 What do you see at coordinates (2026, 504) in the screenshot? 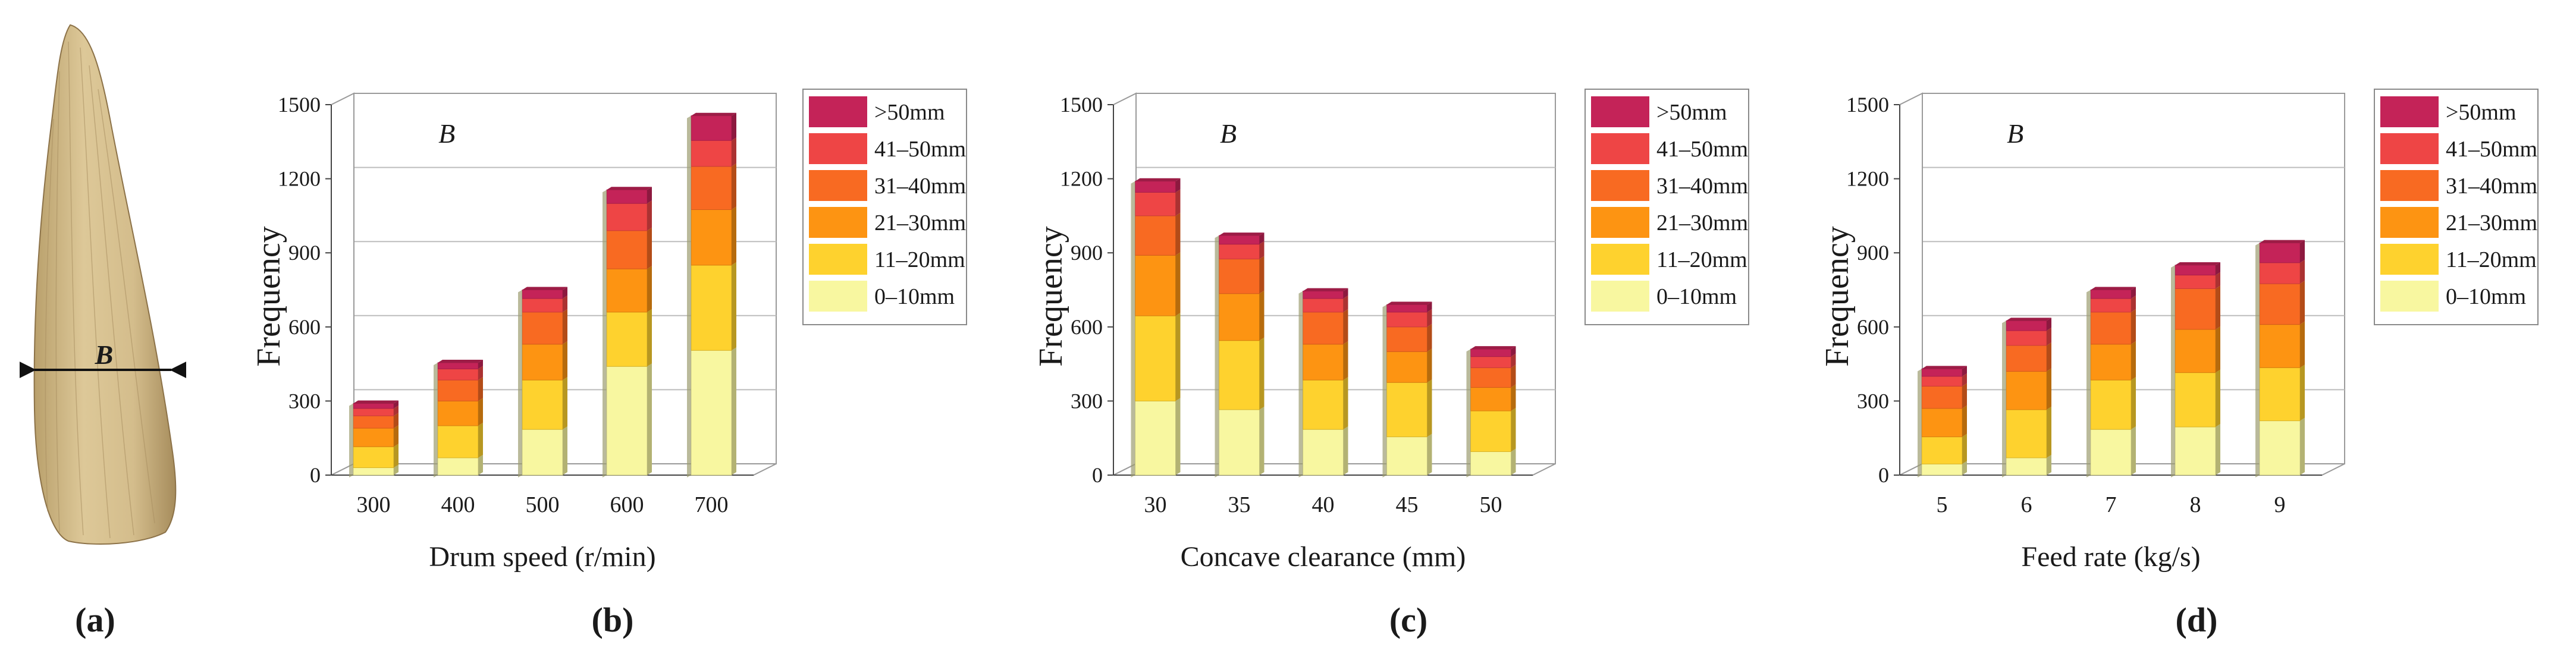
I see `x-tick-label: 6` at bounding box center [2026, 504].